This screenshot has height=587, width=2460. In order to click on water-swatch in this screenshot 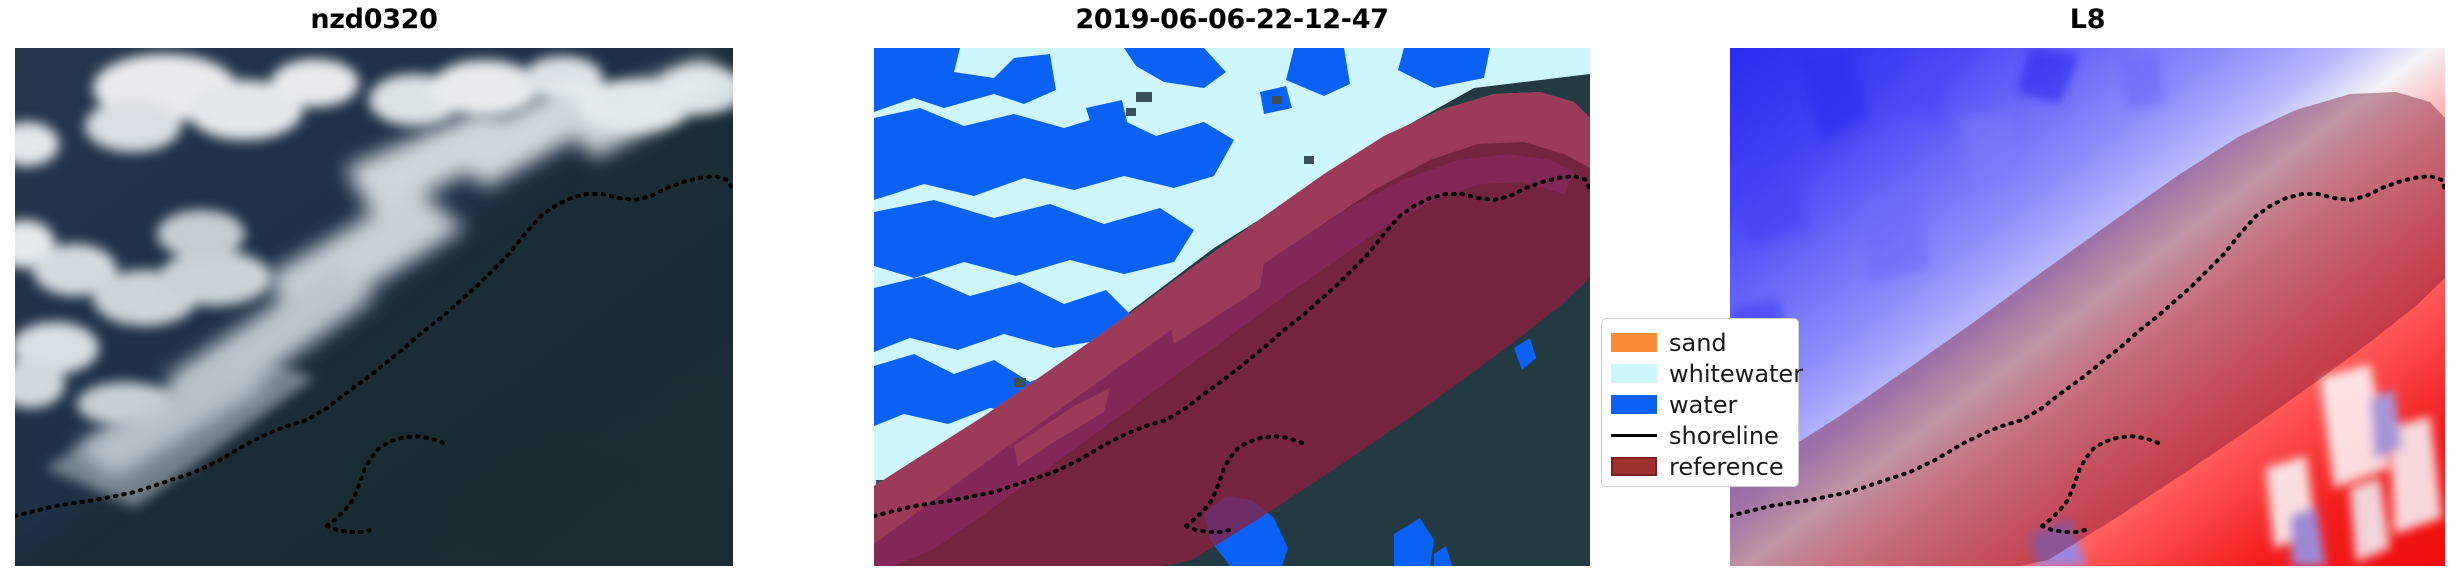, I will do `click(1634, 404)`.